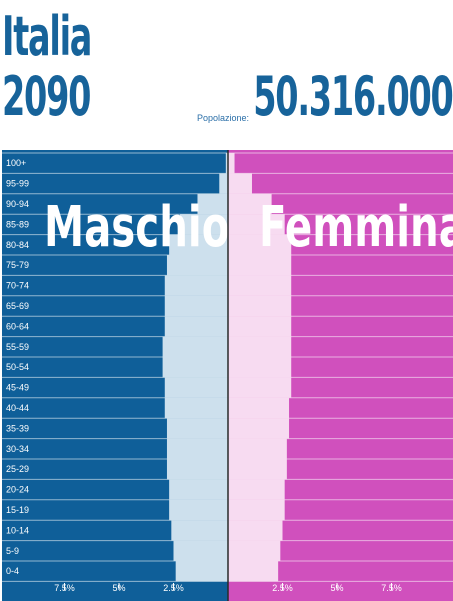 Image resolution: width=453 pixels, height=601 pixels. Describe the element at coordinates (17, 204) in the screenshot. I see `age-group-label: 90-94` at that location.